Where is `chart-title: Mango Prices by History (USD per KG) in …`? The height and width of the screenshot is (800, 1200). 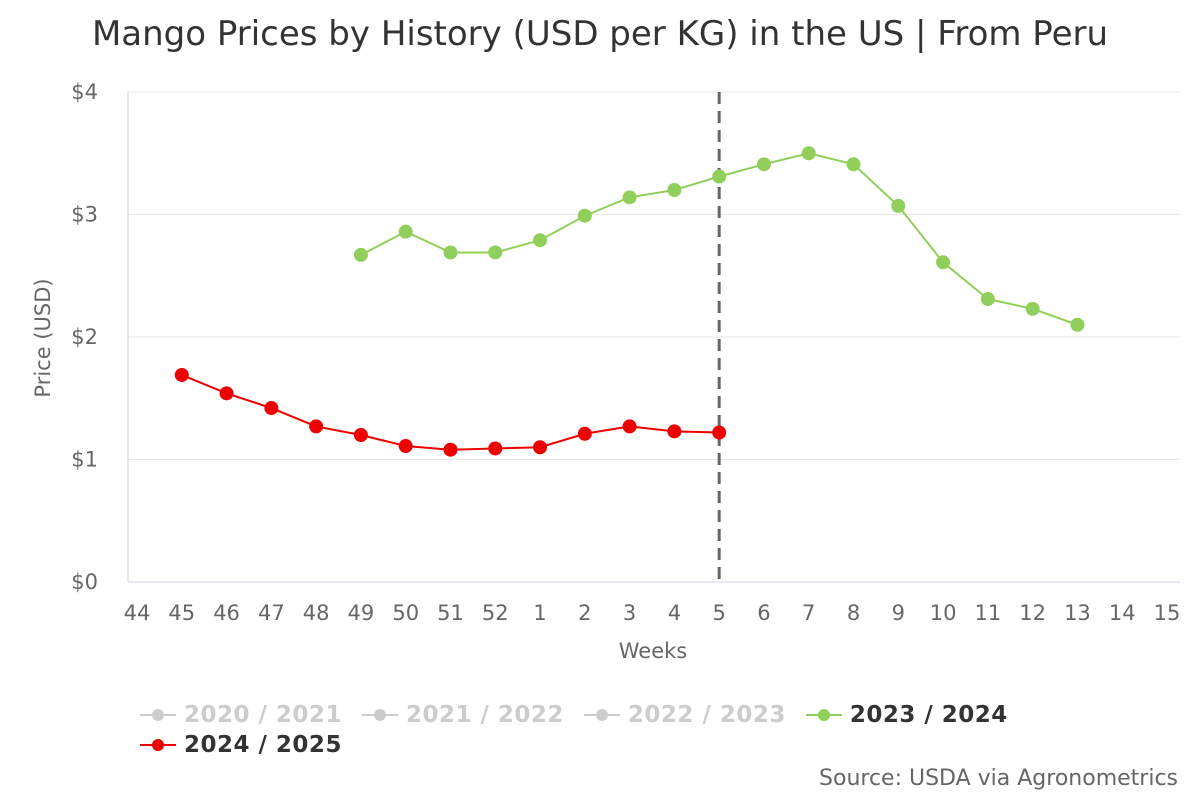
chart-title: Mango Prices by History (USD per KG) in … is located at coordinates (600, 34).